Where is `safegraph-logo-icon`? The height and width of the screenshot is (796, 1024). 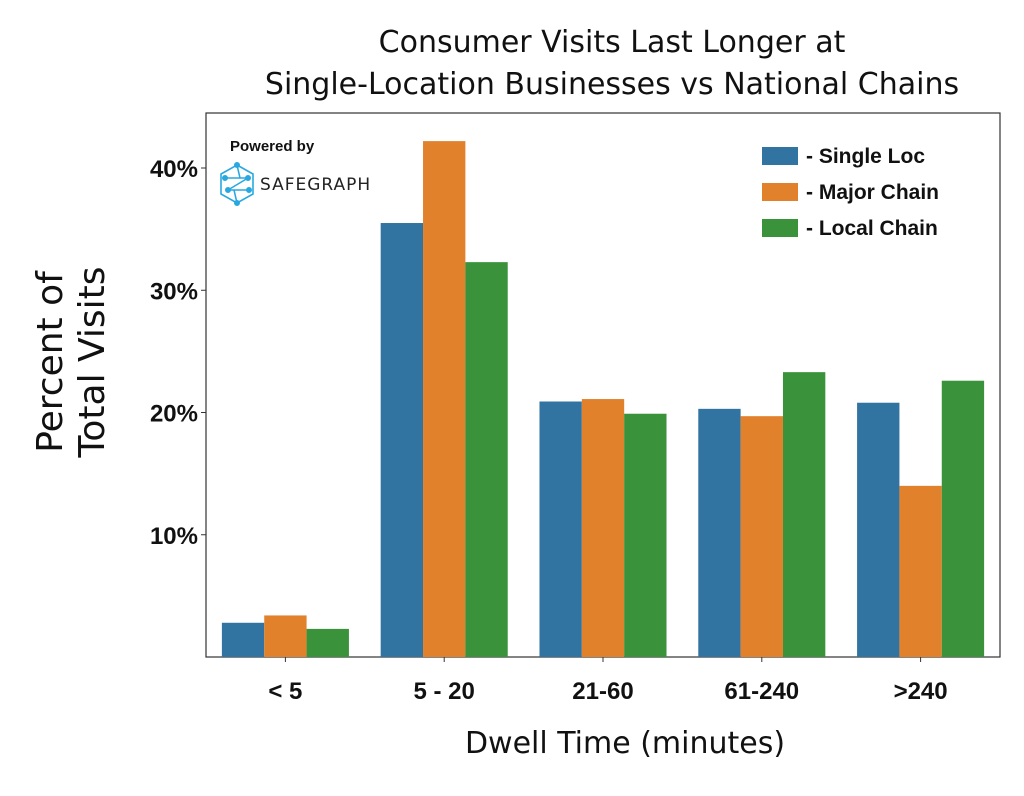 safegraph-logo-icon is located at coordinates (237, 184).